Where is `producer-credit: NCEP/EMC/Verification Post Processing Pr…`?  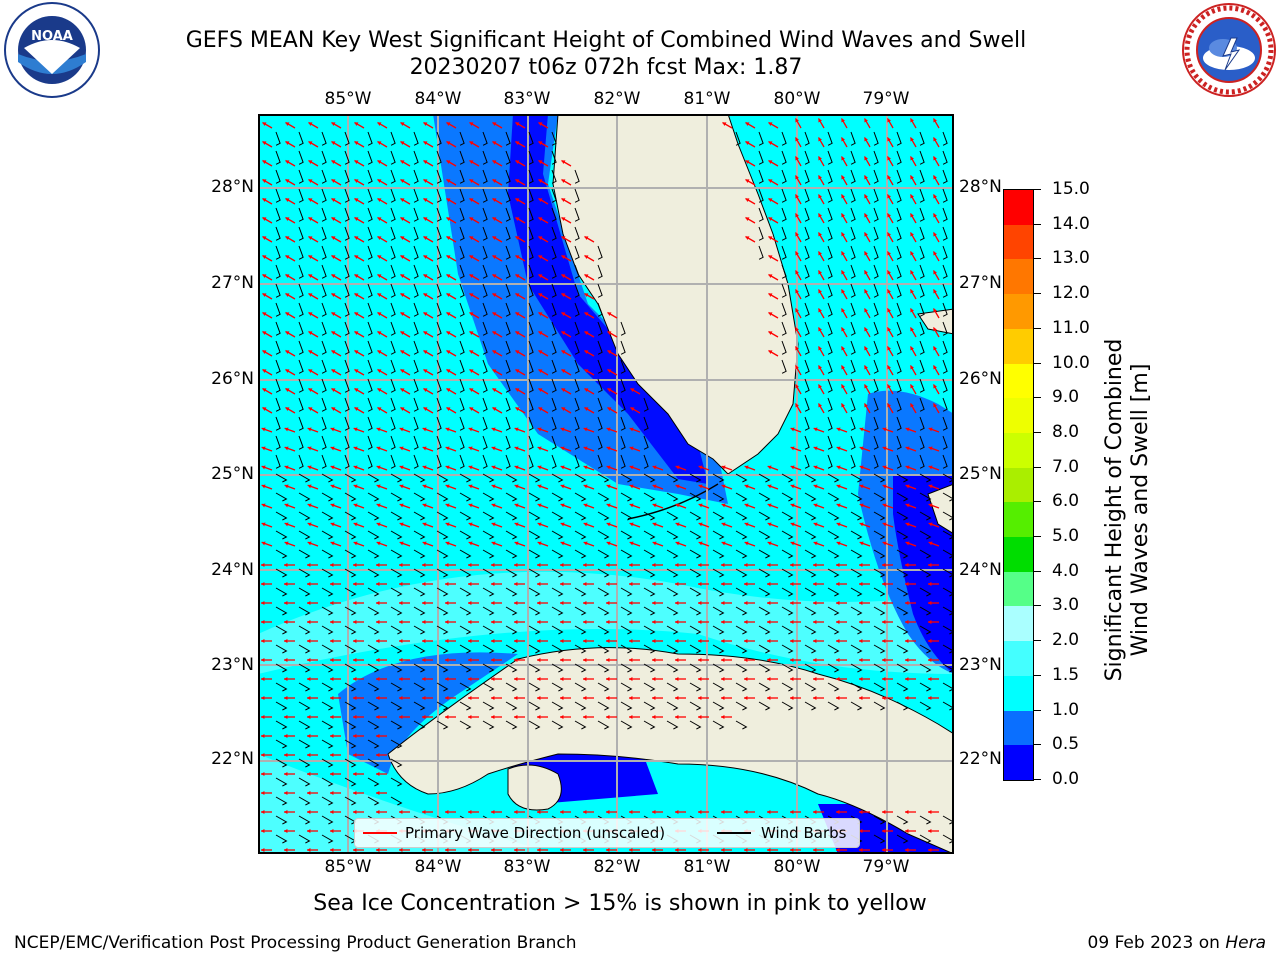
producer-credit: NCEP/EMC/Verification Post Processing Pr… is located at coordinates (295, 943).